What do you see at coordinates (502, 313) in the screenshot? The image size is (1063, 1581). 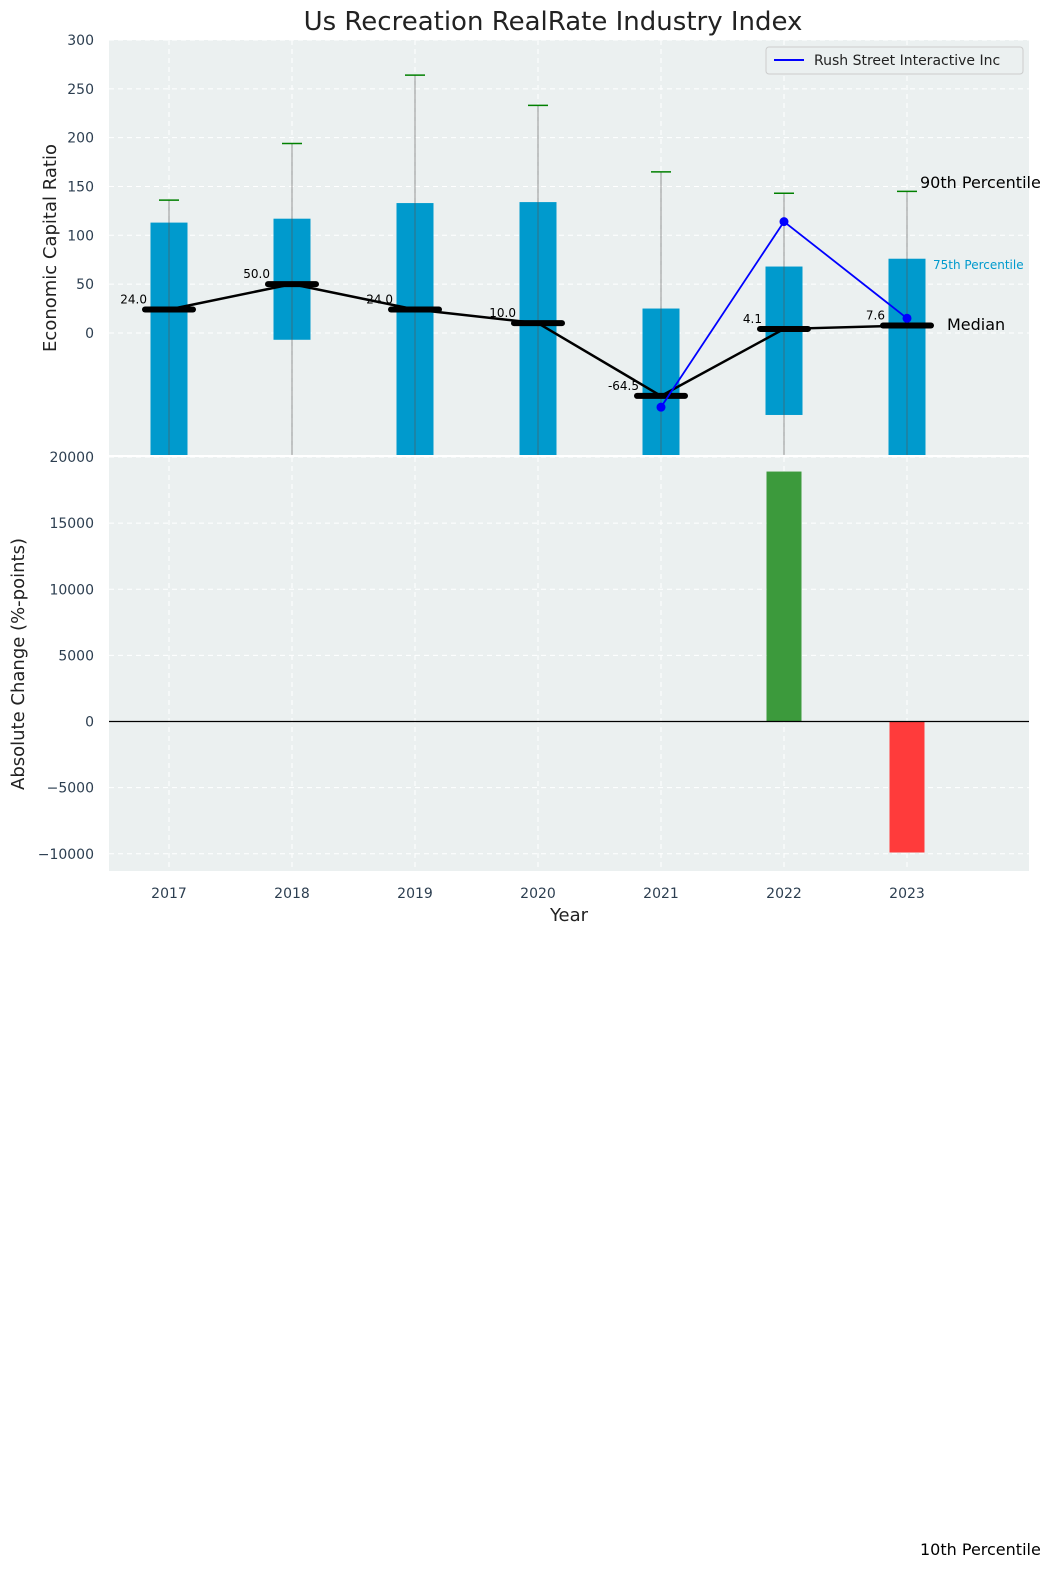 I see `median-value-label: 10.0` at bounding box center [502, 313].